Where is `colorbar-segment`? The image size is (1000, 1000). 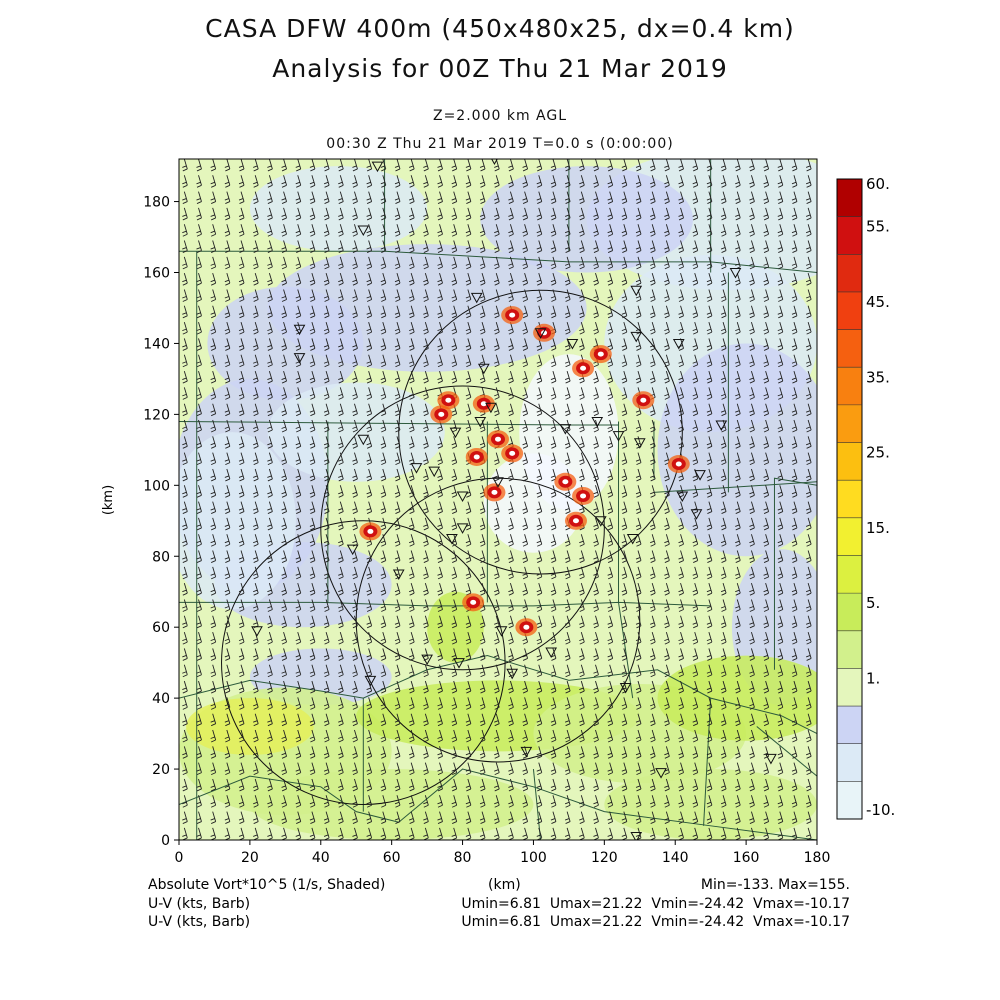
colorbar-segment is located at coordinates (849, 762).